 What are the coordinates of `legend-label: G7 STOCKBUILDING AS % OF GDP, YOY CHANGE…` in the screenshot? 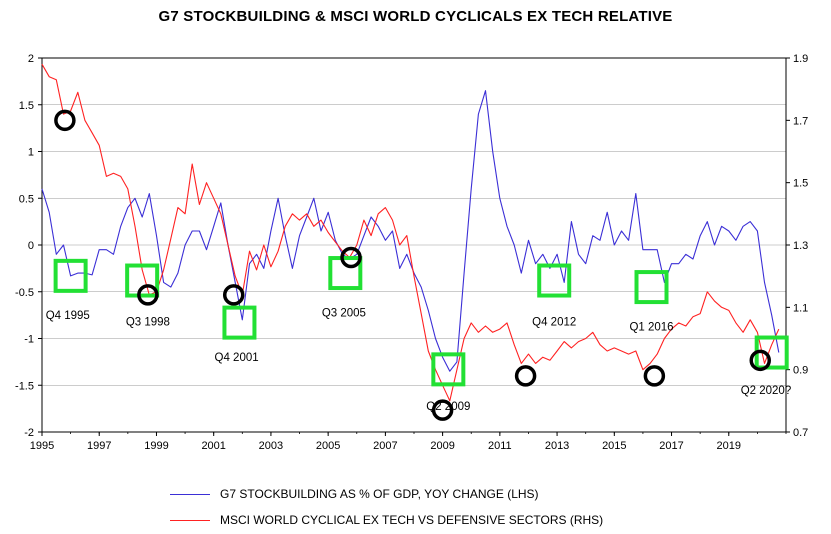 It's located at (379, 494).